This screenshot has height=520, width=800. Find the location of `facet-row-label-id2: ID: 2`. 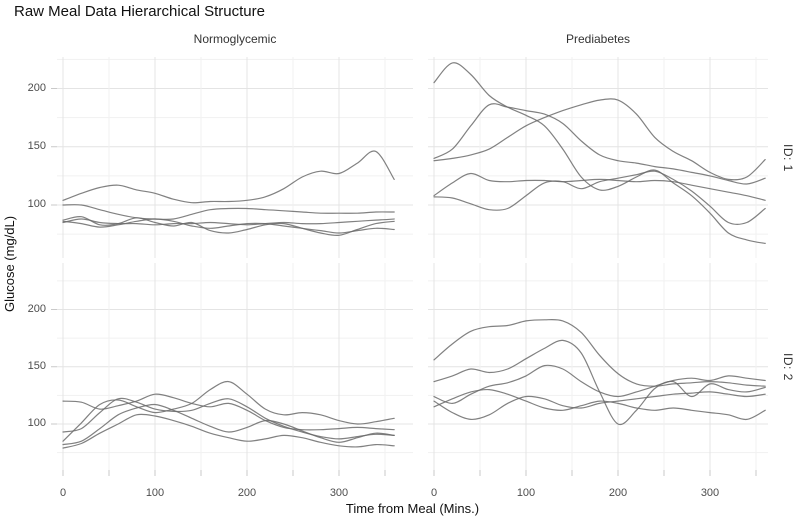

facet-row-label-id2: ID: 2 is located at coordinates (788, 366).